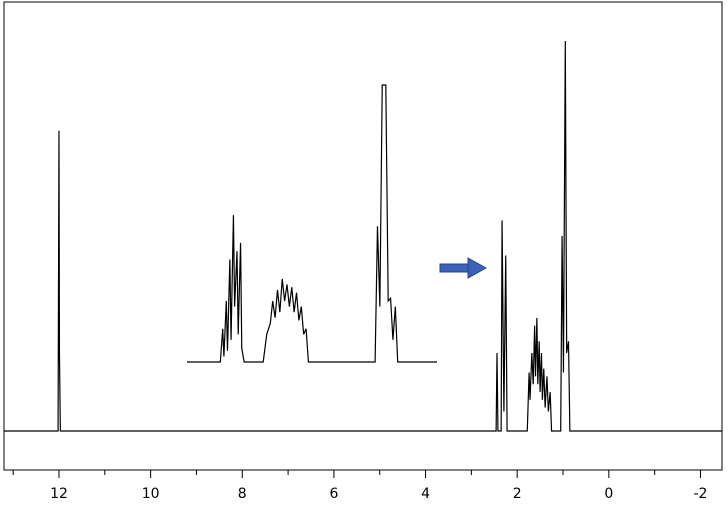 This screenshot has width=728, height=516. I want to click on x-tick-label: 6, so click(333, 494).